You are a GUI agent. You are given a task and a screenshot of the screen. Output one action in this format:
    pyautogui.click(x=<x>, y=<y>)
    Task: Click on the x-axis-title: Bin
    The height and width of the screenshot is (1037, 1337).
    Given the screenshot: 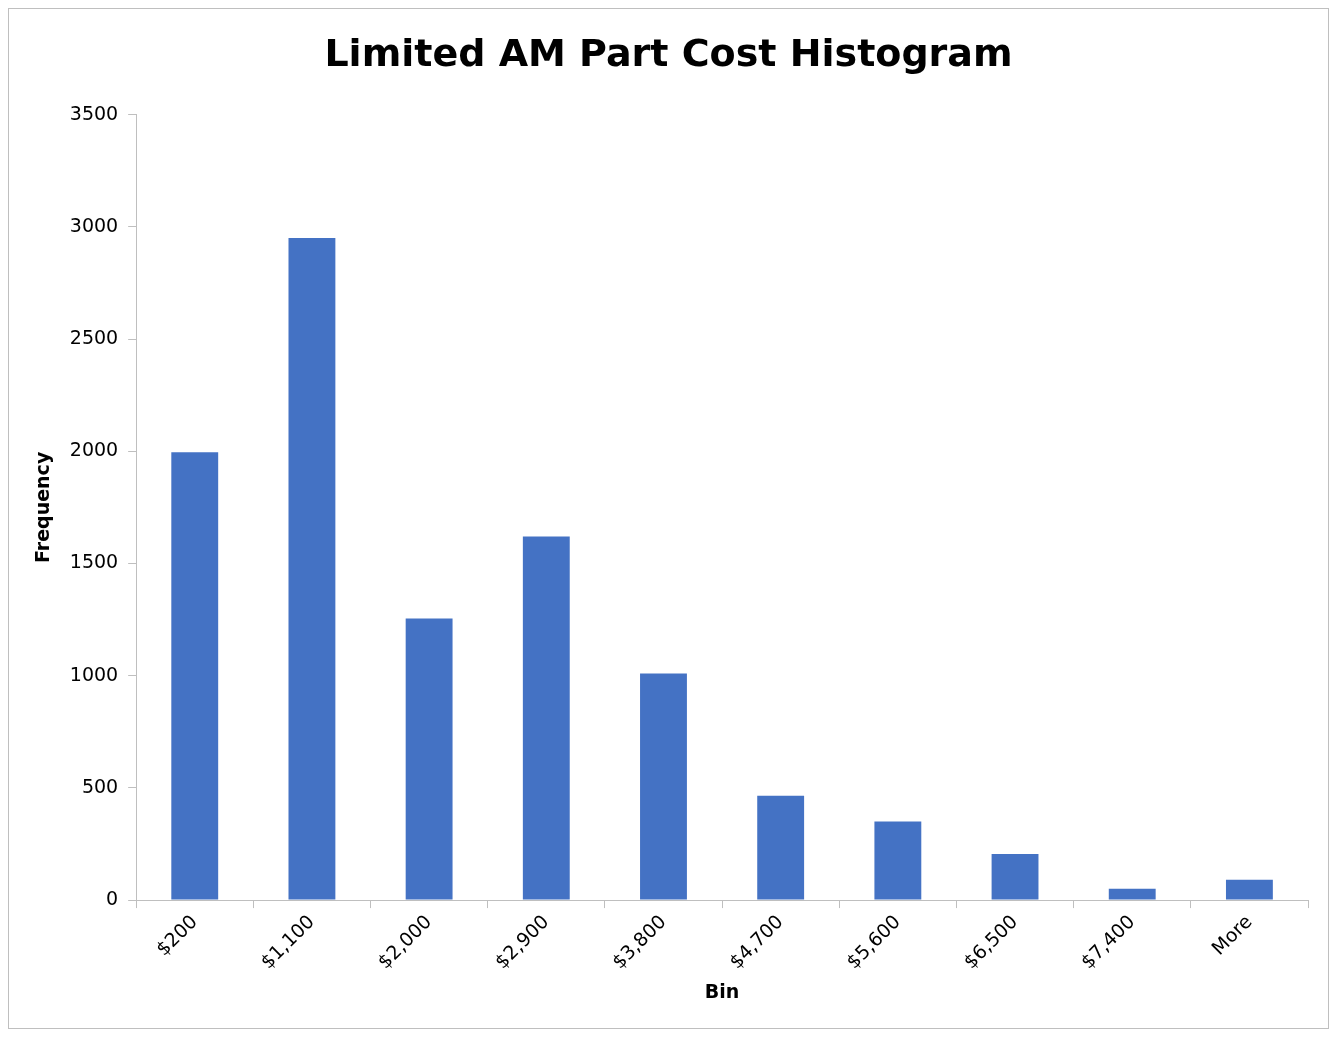 What is the action you would take?
    pyautogui.click(x=722, y=990)
    